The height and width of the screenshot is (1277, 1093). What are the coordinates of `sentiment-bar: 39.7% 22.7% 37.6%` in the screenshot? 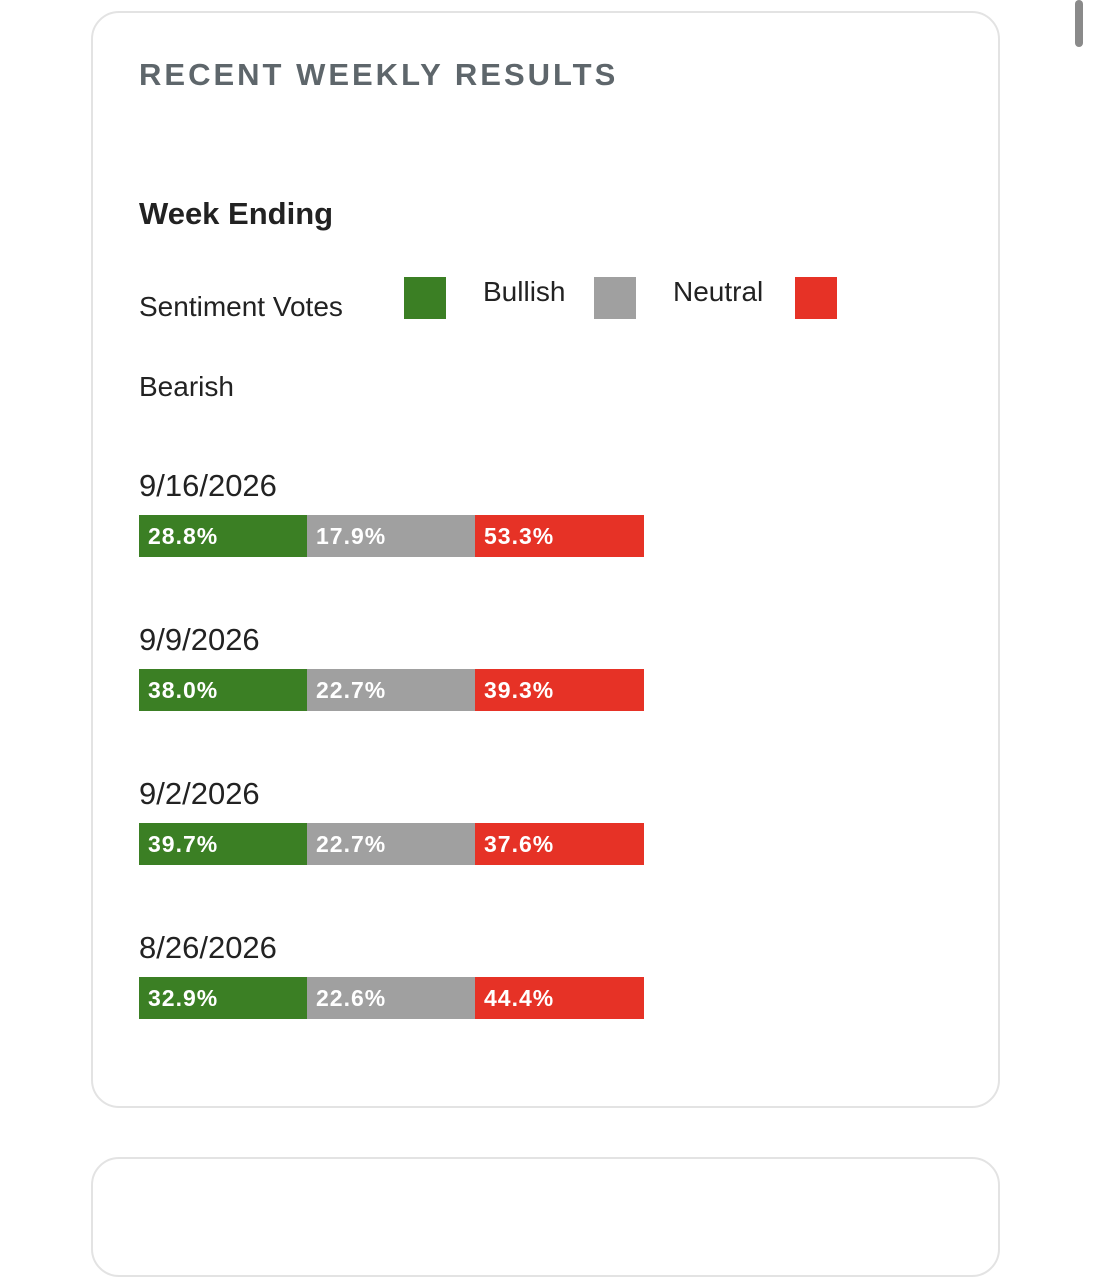 It's located at (391, 844).